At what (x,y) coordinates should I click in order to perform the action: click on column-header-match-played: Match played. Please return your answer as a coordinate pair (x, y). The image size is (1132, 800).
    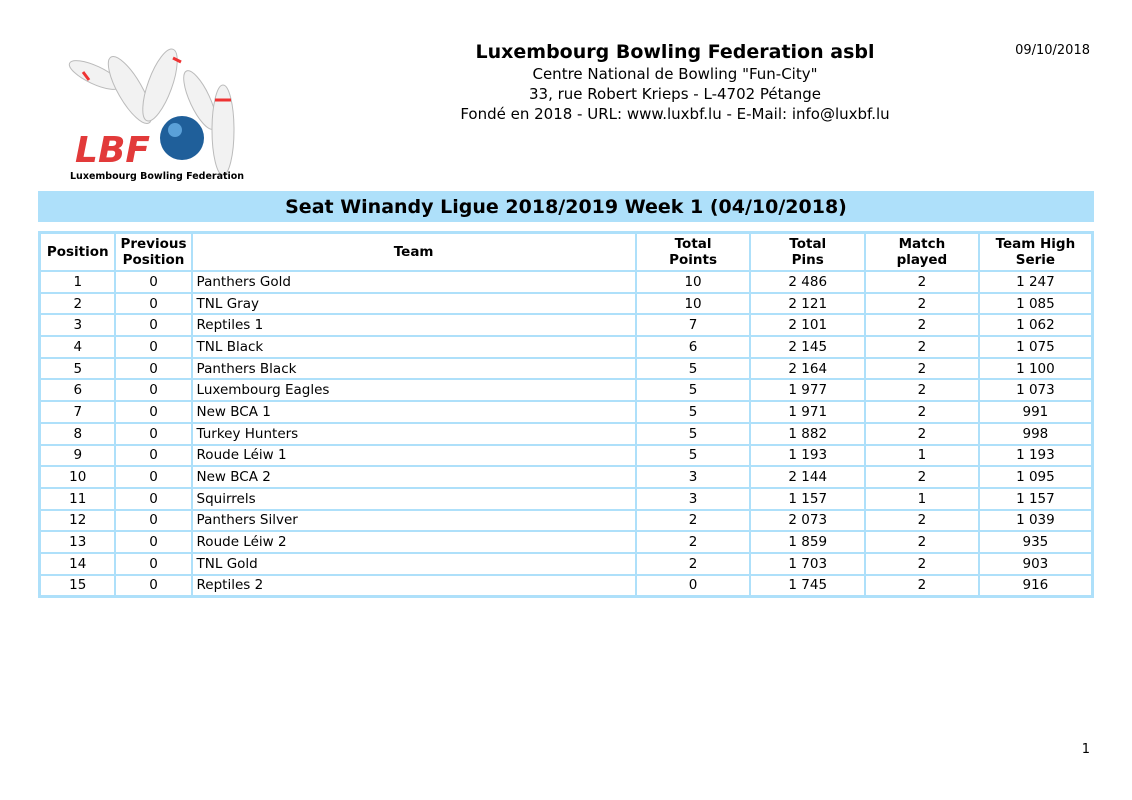
    Looking at the image, I should click on (922, 251).